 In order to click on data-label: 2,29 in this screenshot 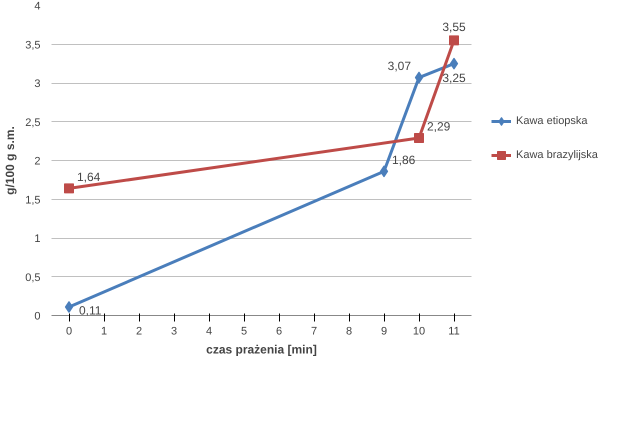, I will do `click(439, 127)`.